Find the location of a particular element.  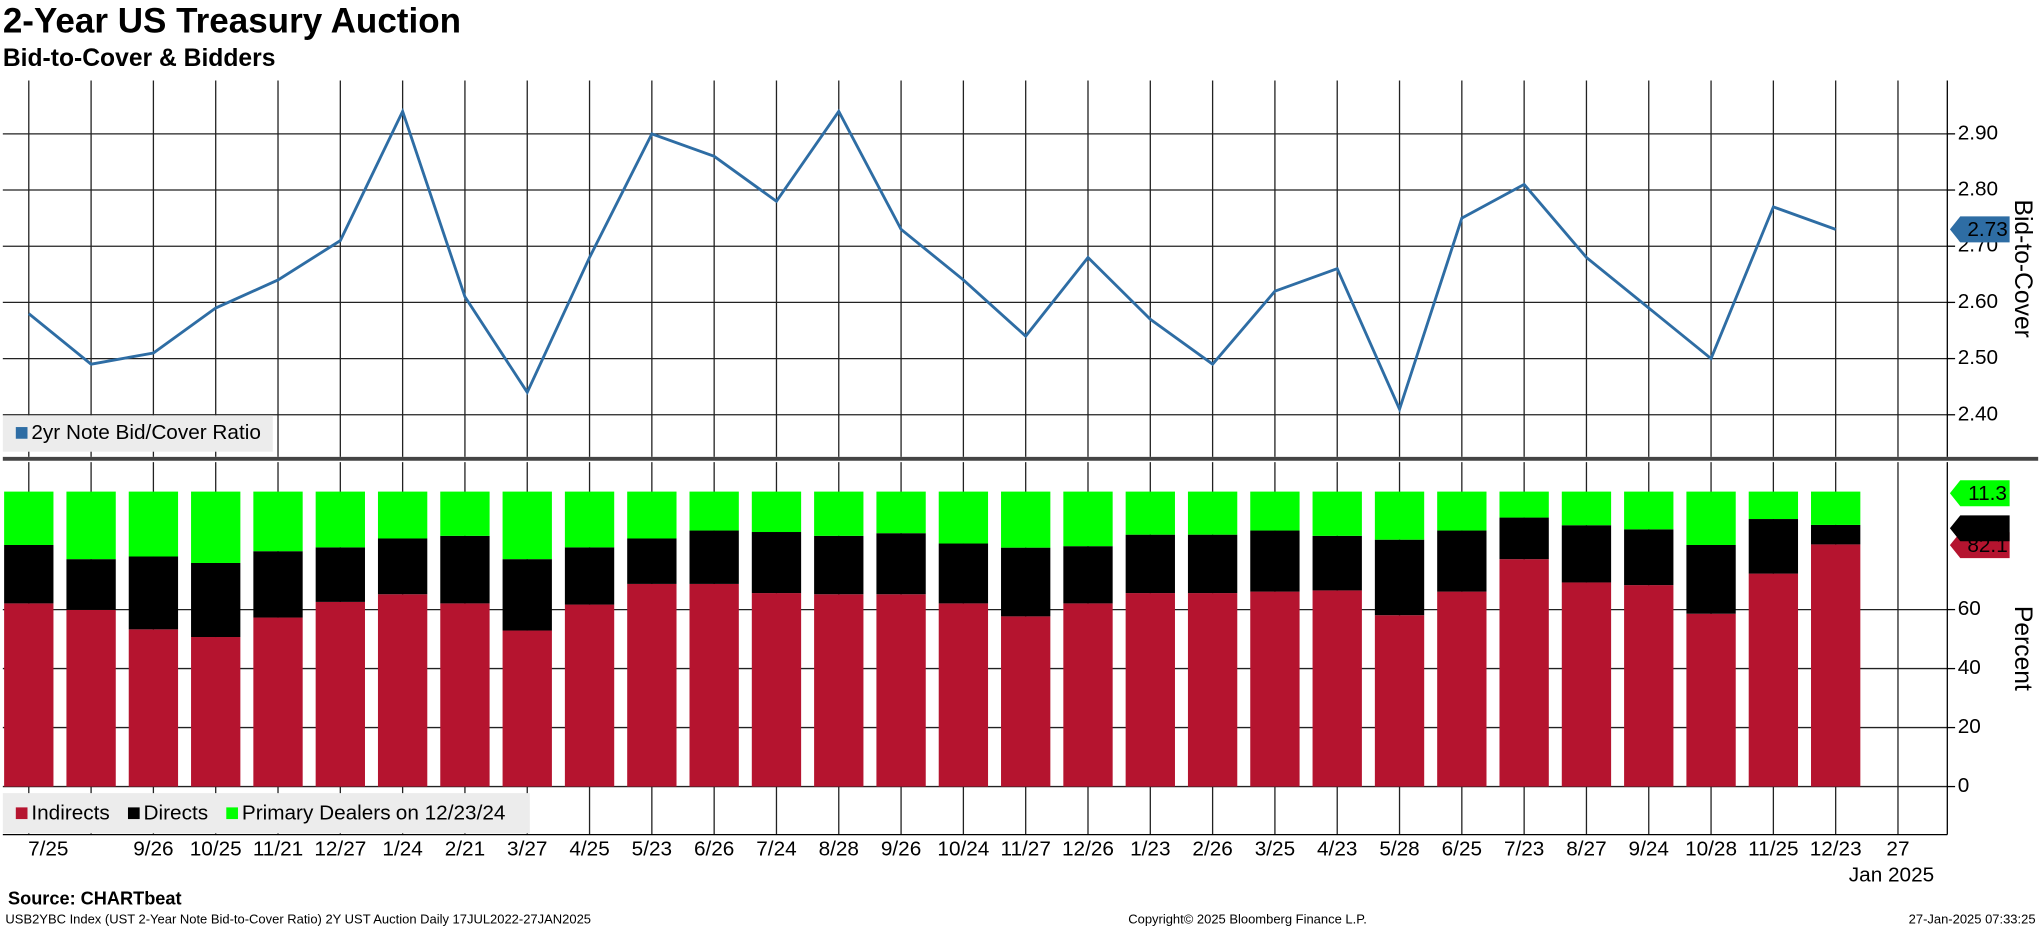

y-tick-label: 20 is located at coordinates (1969, 726).